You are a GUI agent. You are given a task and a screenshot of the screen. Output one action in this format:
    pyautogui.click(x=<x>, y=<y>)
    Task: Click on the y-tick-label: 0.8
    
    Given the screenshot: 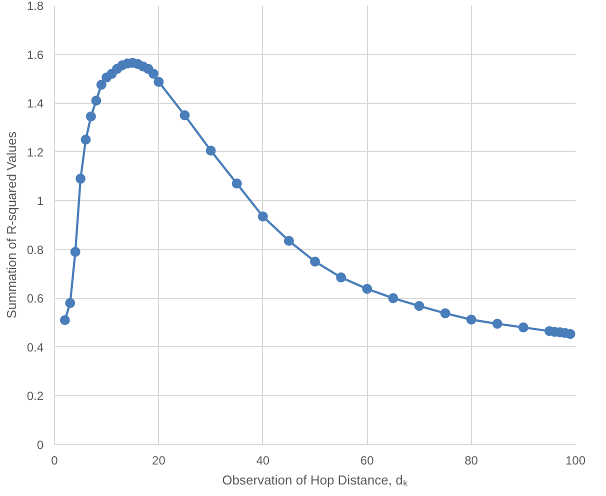 What is the action you would take?
    pyautogui.click(x=35, y=249)
    